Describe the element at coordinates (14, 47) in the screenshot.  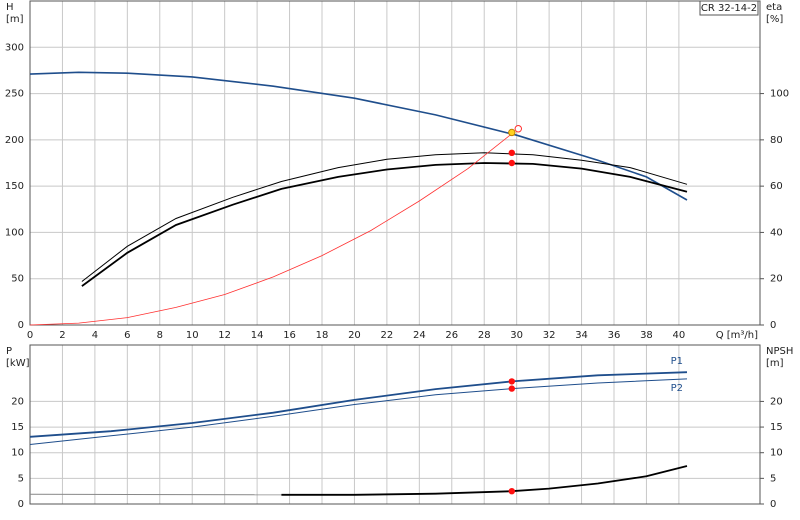
I see `y-tick-label: 300` at that location.